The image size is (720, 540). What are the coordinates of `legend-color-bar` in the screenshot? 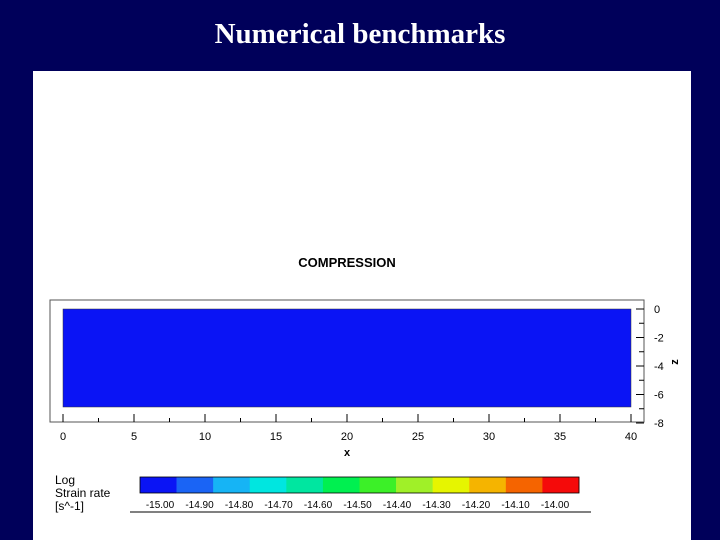 It's located at (359, 485).